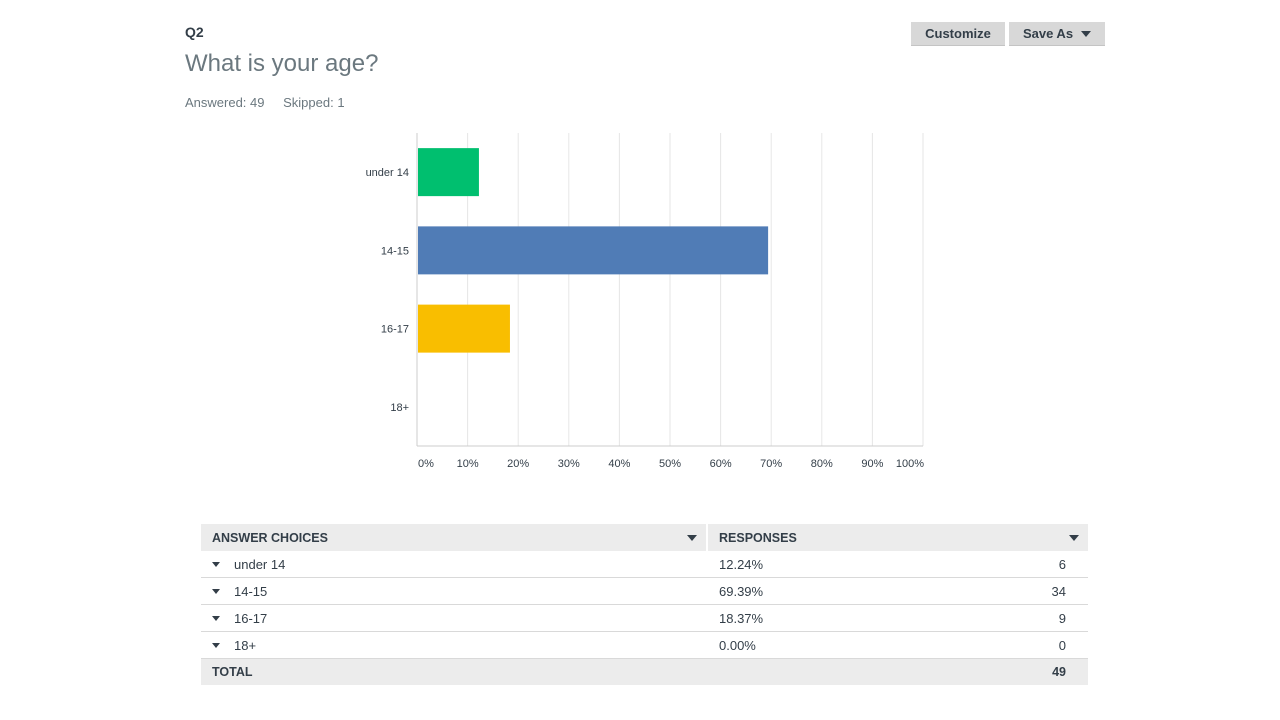  What do you see at coordinates (399, 408) in the screenshot?
I see `category-label: 18+` at bounding box center [399, 408].